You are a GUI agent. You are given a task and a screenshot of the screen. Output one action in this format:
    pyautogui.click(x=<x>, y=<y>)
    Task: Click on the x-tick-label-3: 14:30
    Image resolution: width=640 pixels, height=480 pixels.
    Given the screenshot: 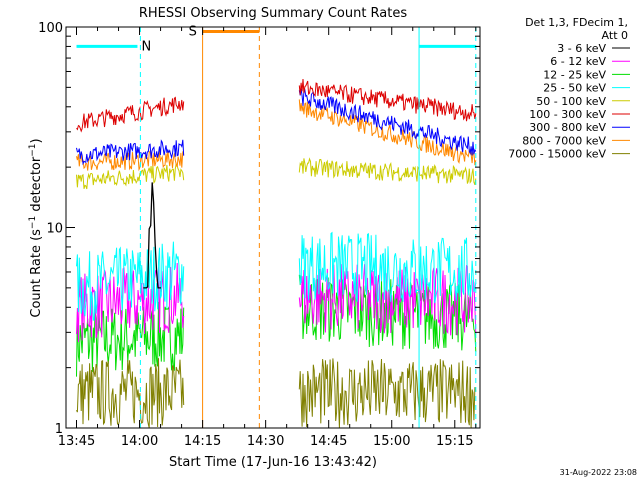 What is the action you would take?
    pyautogui.click(x=265, y=441)
    